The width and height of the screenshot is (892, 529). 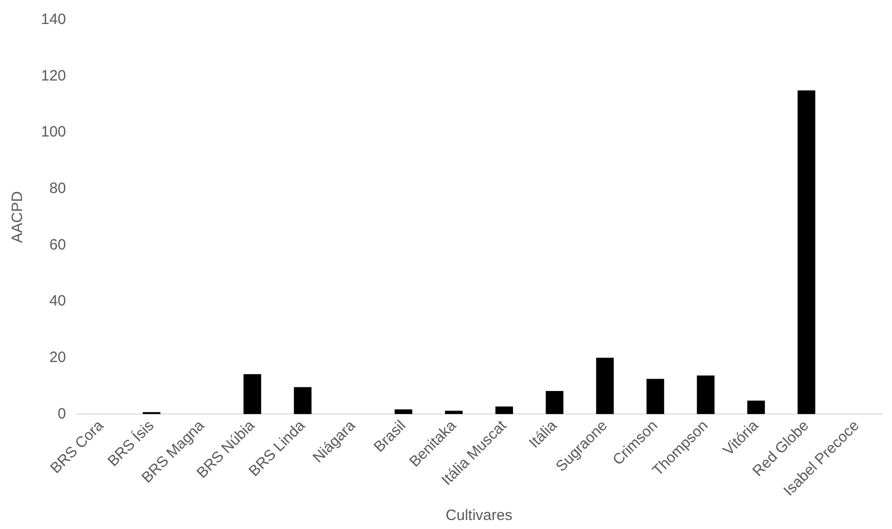 What do you see at coordinates (53, 75) in the screenshot?
I see `y-tick-label: 120` at bounding box center [53, 75].